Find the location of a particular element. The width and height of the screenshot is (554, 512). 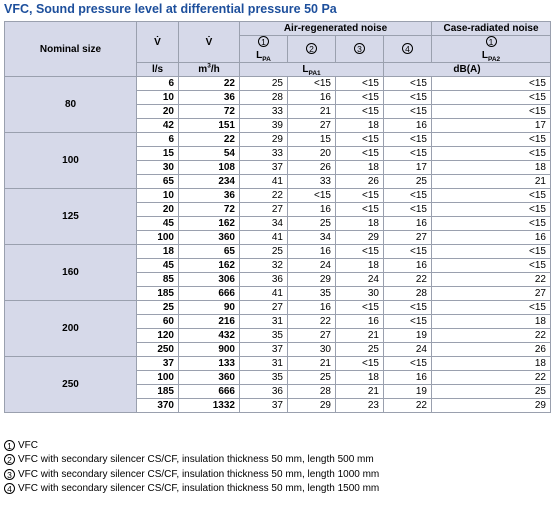

flow-m3h-cell: 306 is located at coordinates (209, 279).